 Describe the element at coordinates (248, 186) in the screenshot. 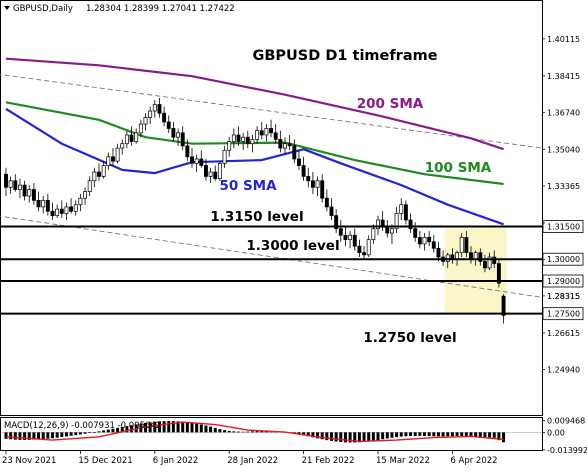

I see `sma-label-3: 50 SMA` at that location.